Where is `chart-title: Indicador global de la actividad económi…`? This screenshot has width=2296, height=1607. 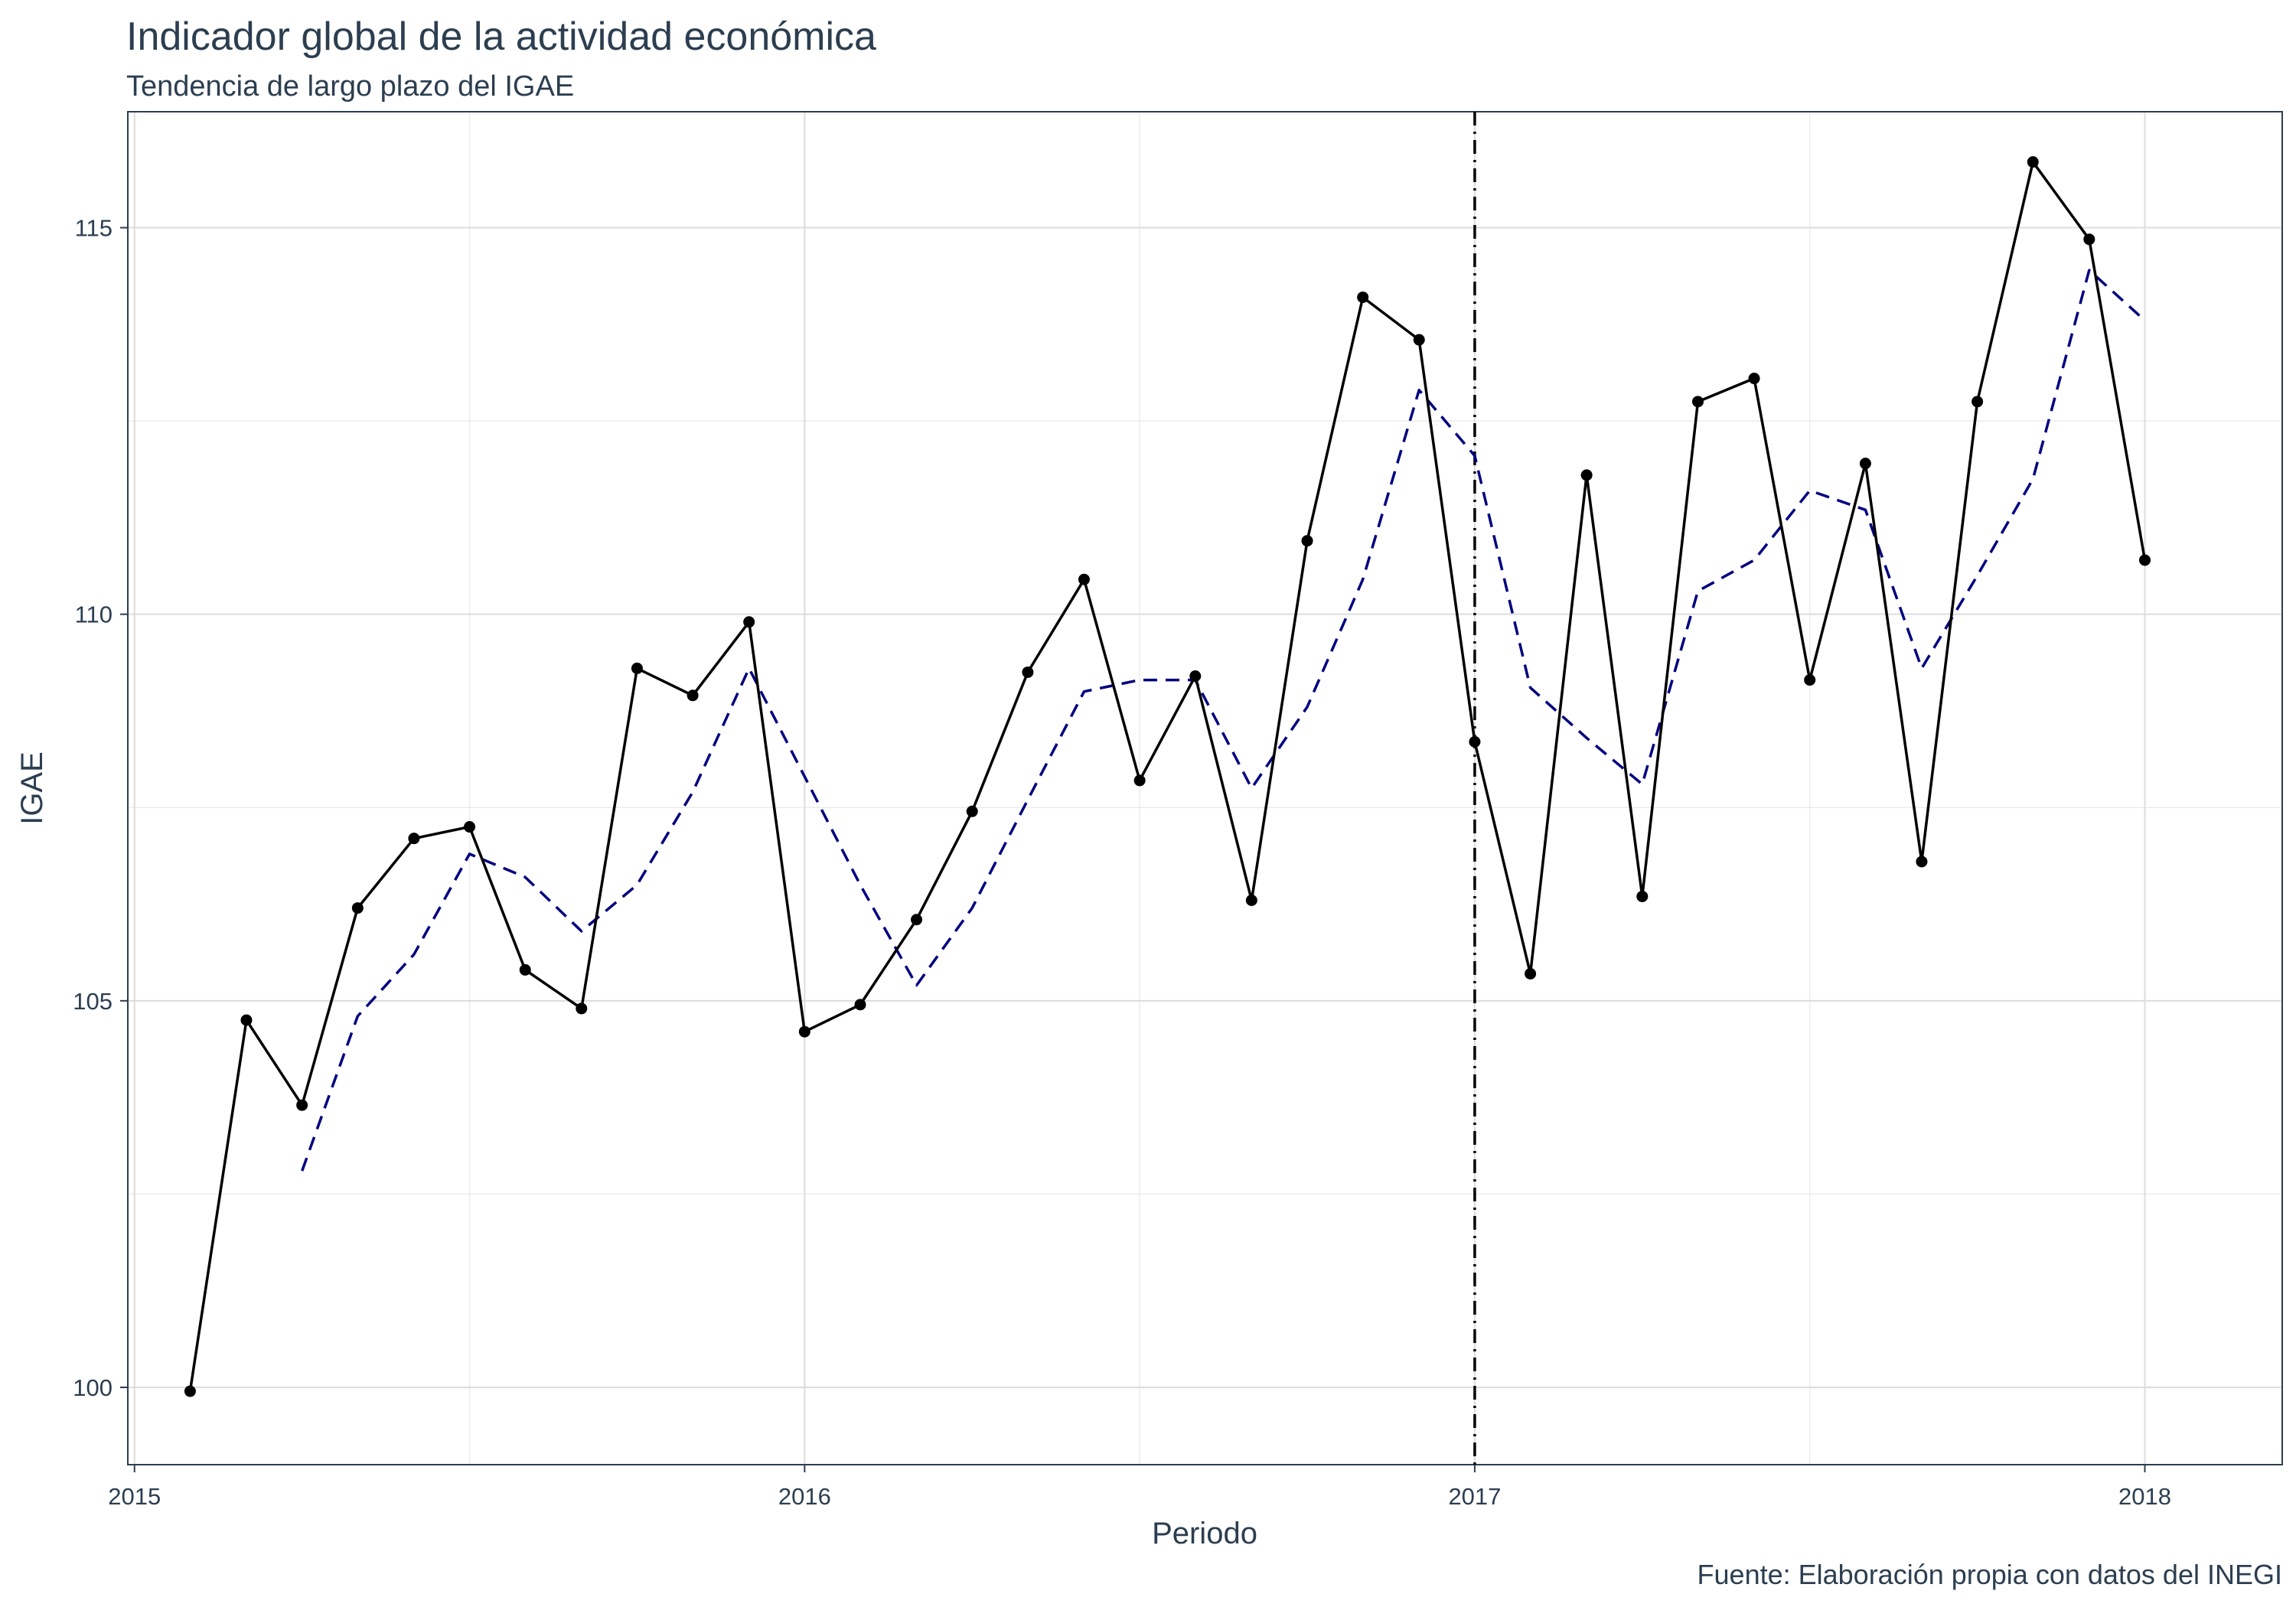
chart-title: Indicador global de la actividad económi… is located at coordinates (501, 37).